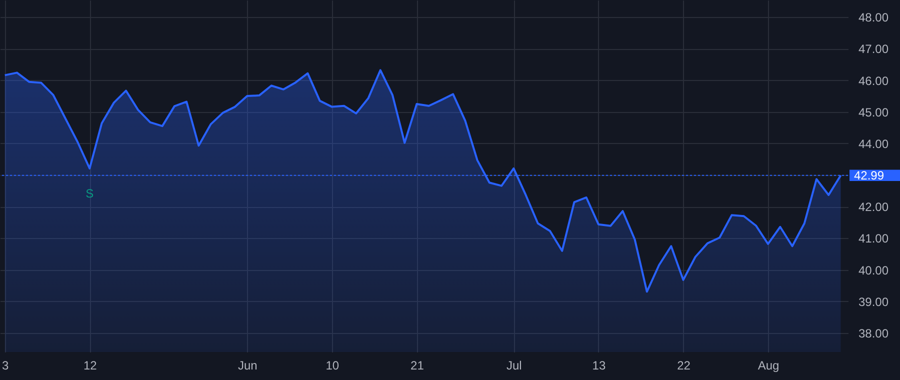 This screenshot has width=900, height=380. Describe the element at coordinates (684, 365) in the screenshot. I see `x-tick-label: 22` at that location.